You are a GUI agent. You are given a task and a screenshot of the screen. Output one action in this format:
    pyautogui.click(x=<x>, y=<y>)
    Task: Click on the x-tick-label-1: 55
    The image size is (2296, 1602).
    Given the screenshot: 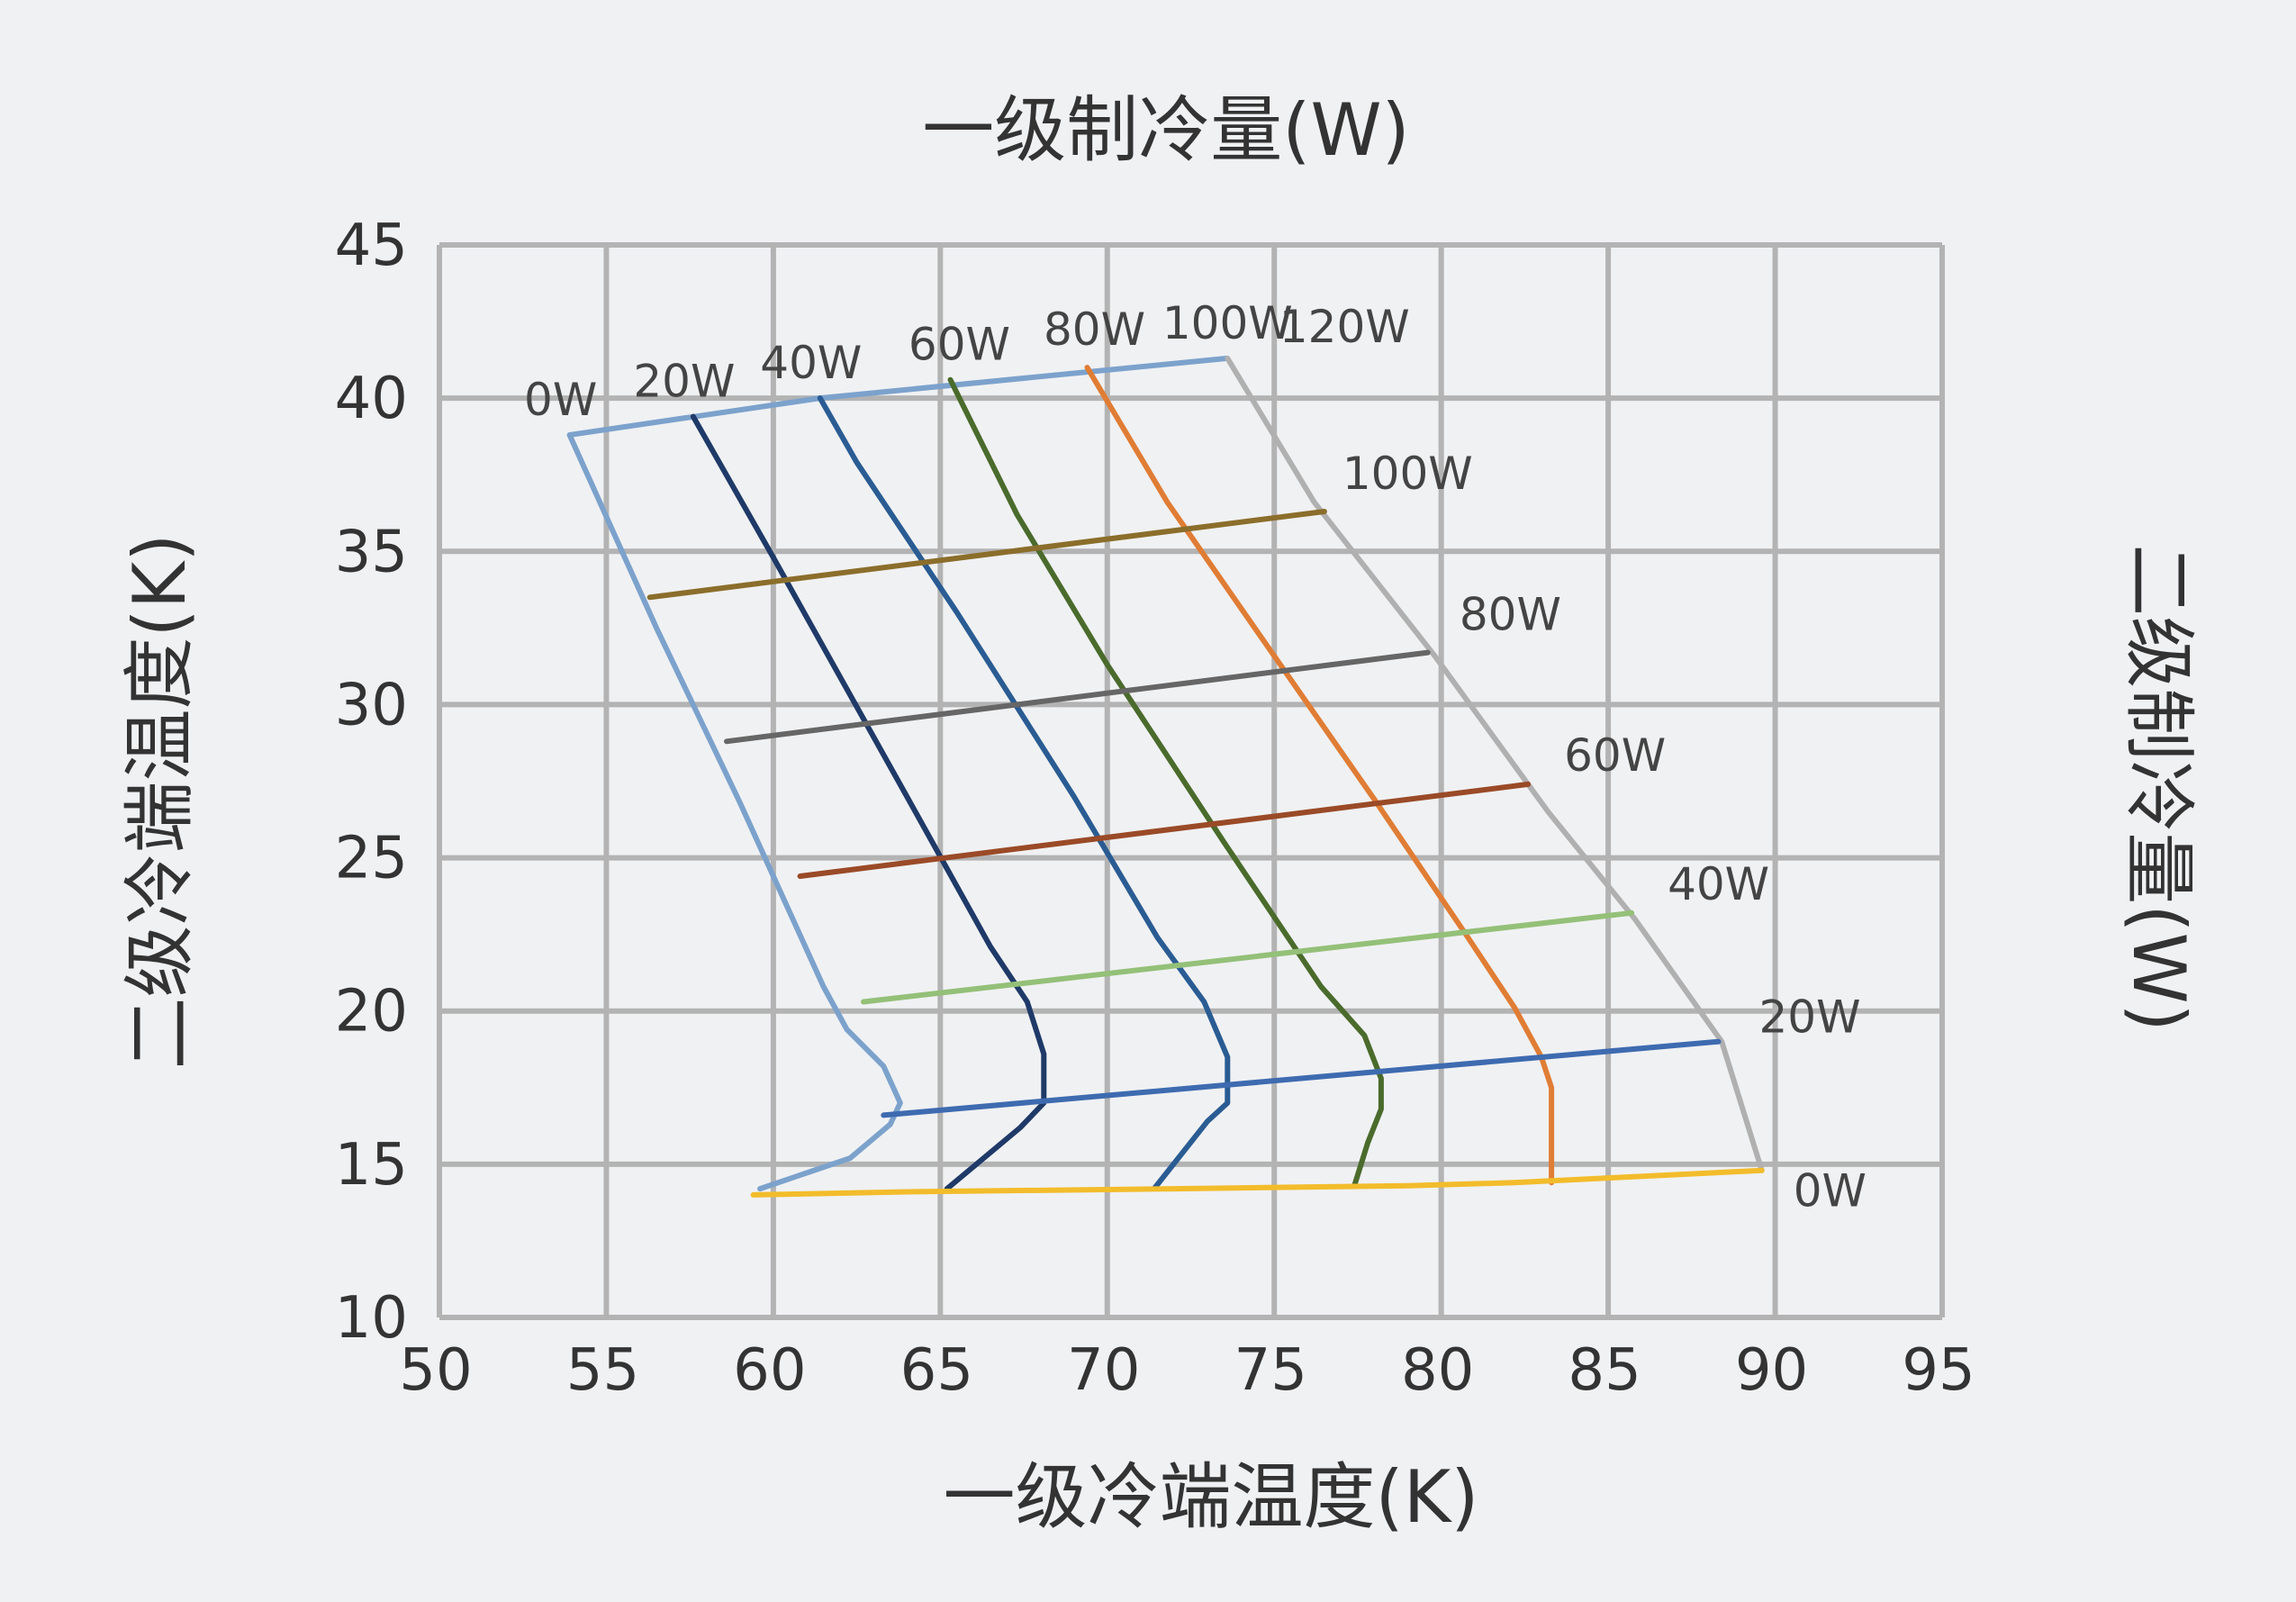 What is the action you would take?
    pyautogui.click(x=602, y=1370)
    